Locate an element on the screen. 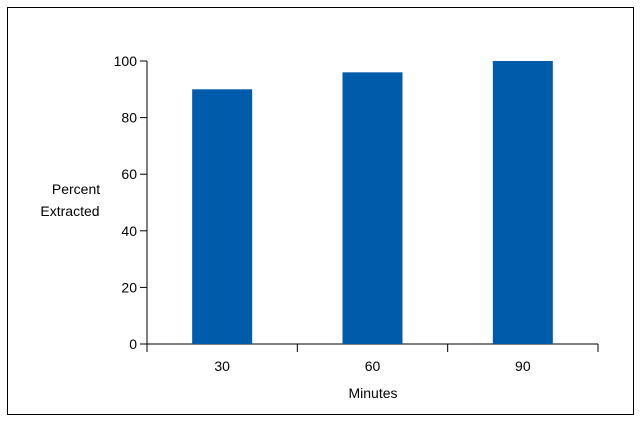 The width and height of the screenshot is (642, 422). x-ticks: 30 60 90 is located at coordinates (372, 359).